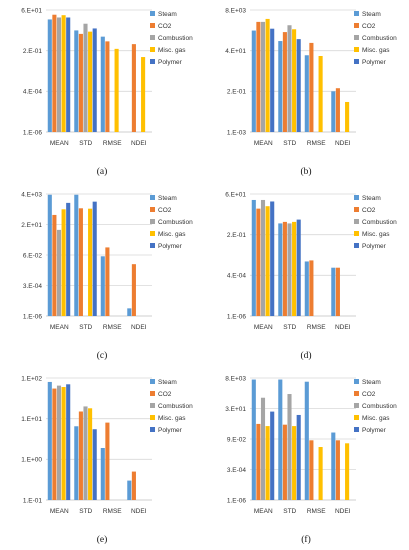 The height and width of the screenshot is (550, 409). I want to click on y-tick-label: 4.E+01, so click(235, 51).